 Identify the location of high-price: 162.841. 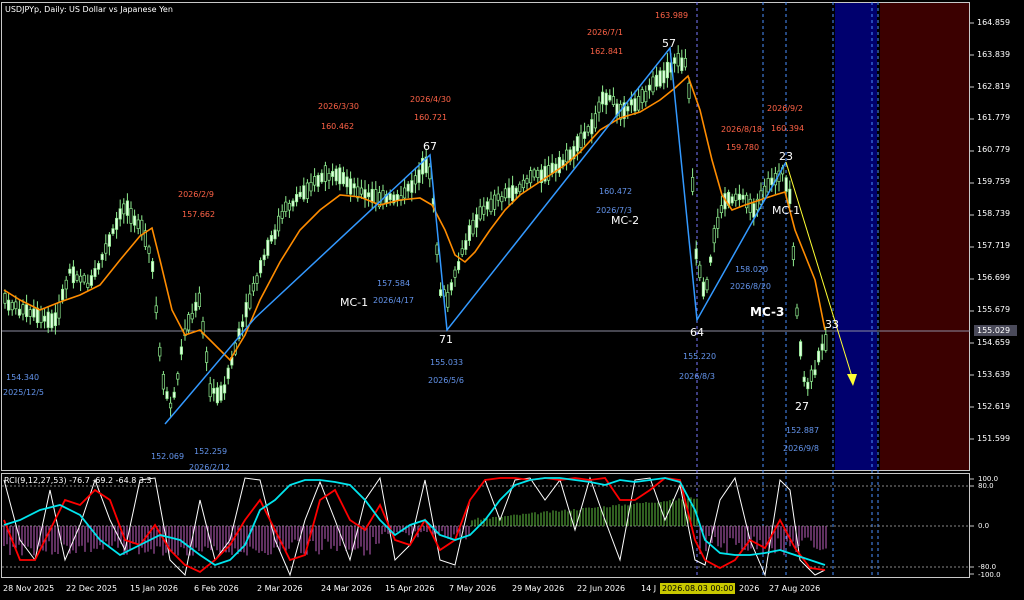
(607, 51).